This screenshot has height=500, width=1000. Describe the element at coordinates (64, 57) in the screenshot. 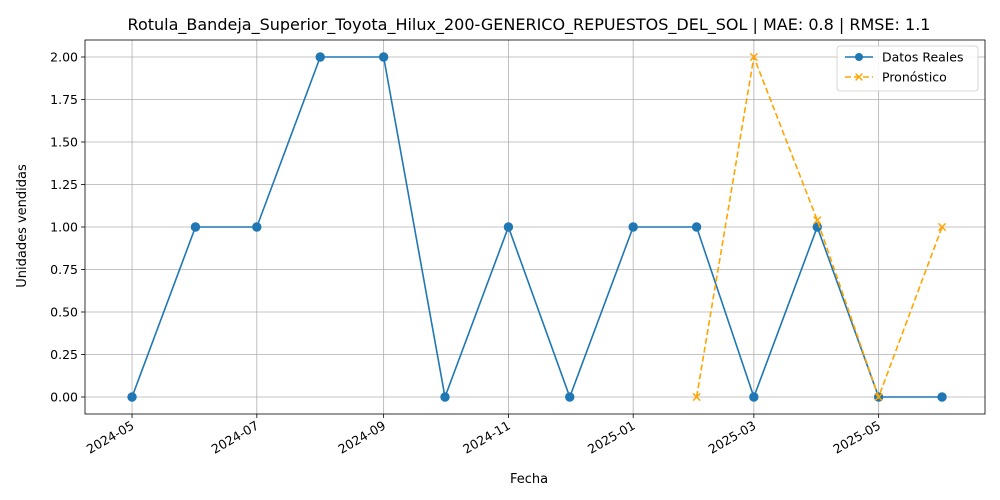

I see `y-tick-label: 2.00` at that location.